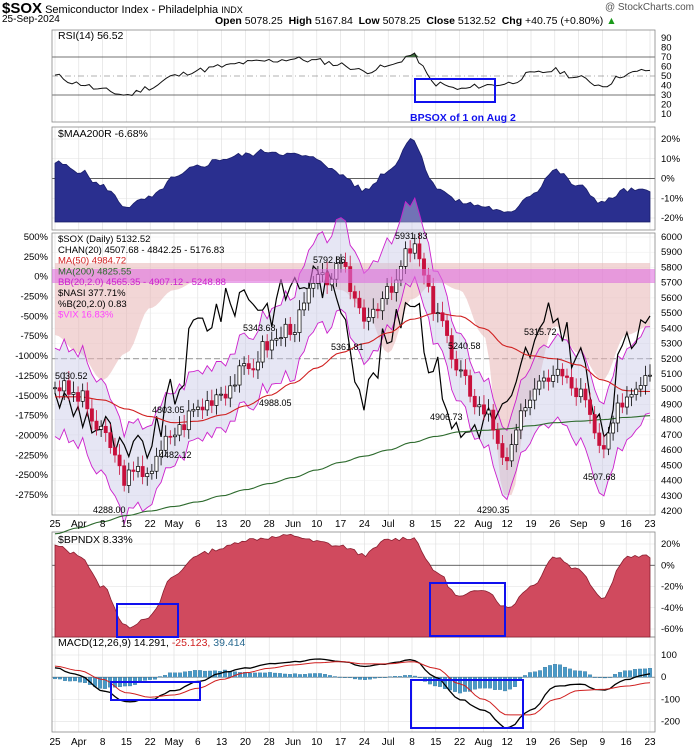 The height and width of the screenshot is (748, 700). I want to click on price-legend-item: MA(200) 4825.55, so click(94, 271).